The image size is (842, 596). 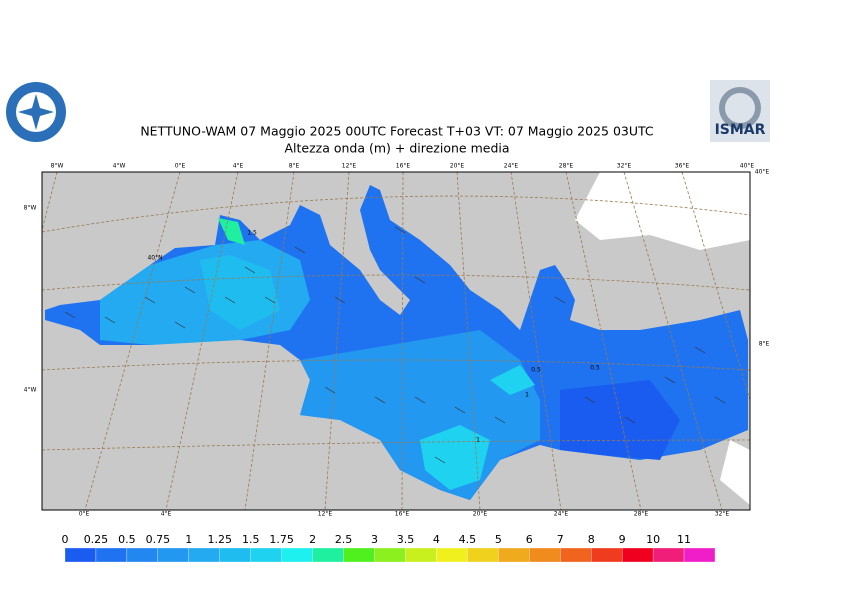 What do you see at coordinates (684, 539) in the screenshot?
I see `colorbar-label: 11` at bounding box center [684, 539].